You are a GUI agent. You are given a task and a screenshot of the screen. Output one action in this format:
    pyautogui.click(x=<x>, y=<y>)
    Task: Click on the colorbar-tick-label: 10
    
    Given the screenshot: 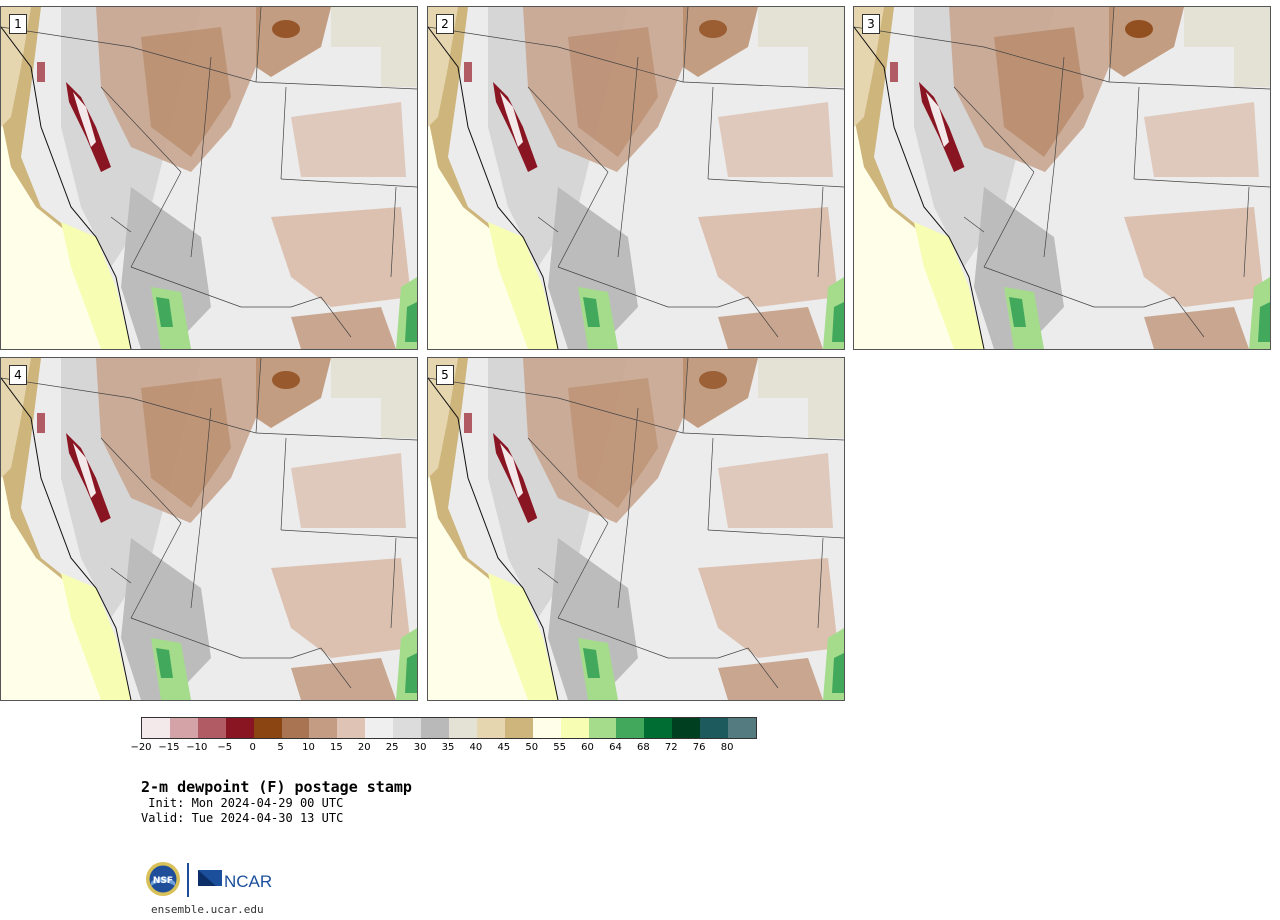 What is the action you would take?
    pyautogui.click(x=308, y=747)
    